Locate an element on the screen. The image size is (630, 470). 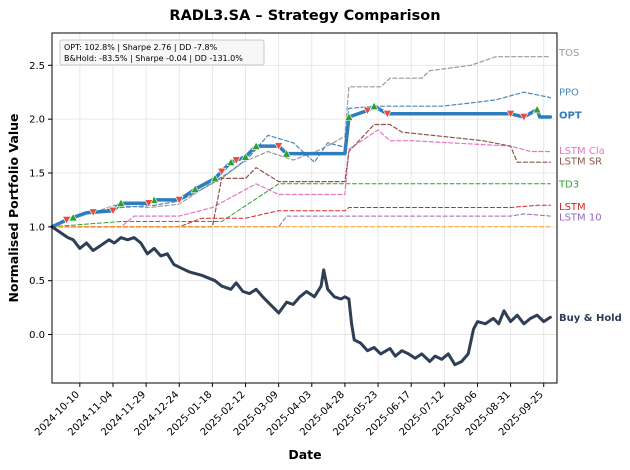
y-tick-label: 0.0 is located at coordinates (37, 335).